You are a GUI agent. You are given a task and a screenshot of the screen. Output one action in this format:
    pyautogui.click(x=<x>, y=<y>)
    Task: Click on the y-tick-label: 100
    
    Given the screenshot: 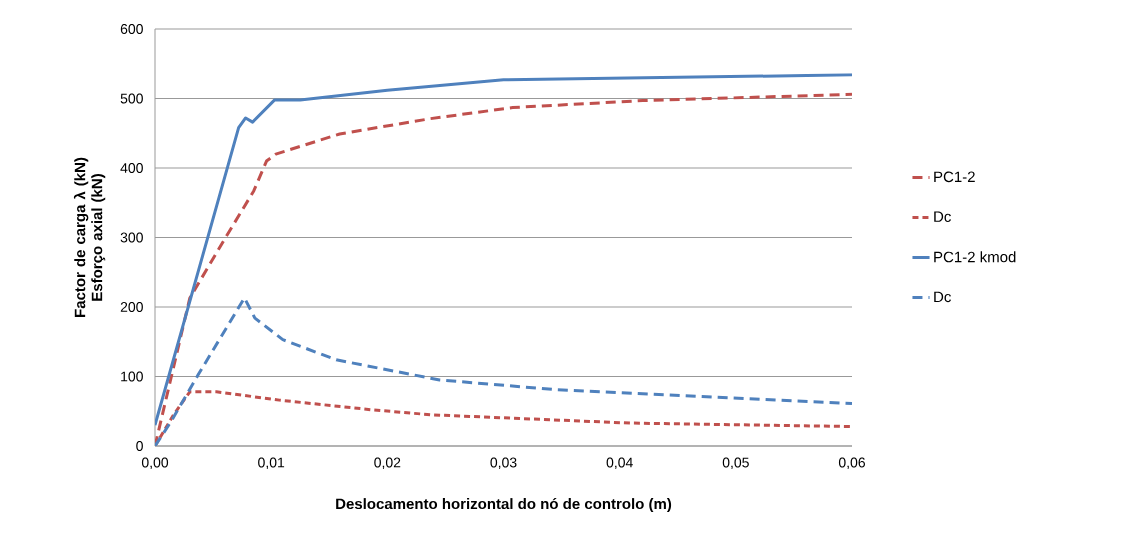 What is the action you would take?
    pyautogui.click(x=132, y=376)
    